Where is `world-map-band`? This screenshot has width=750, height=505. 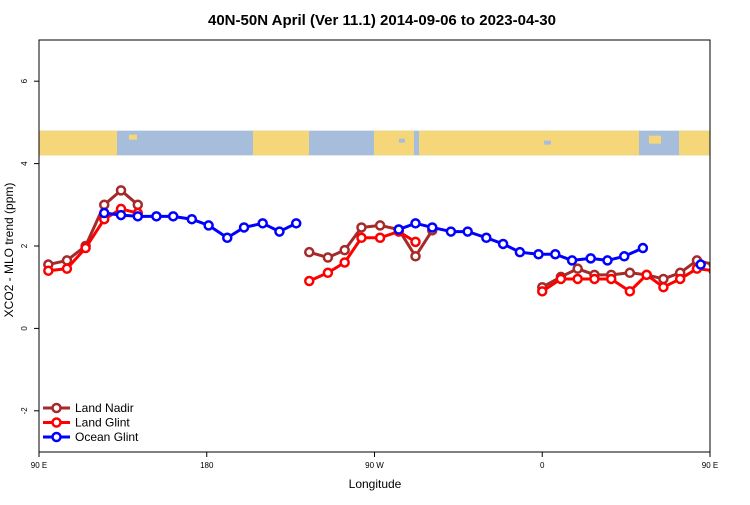
world-map-band is located at coordinates (374, 143).